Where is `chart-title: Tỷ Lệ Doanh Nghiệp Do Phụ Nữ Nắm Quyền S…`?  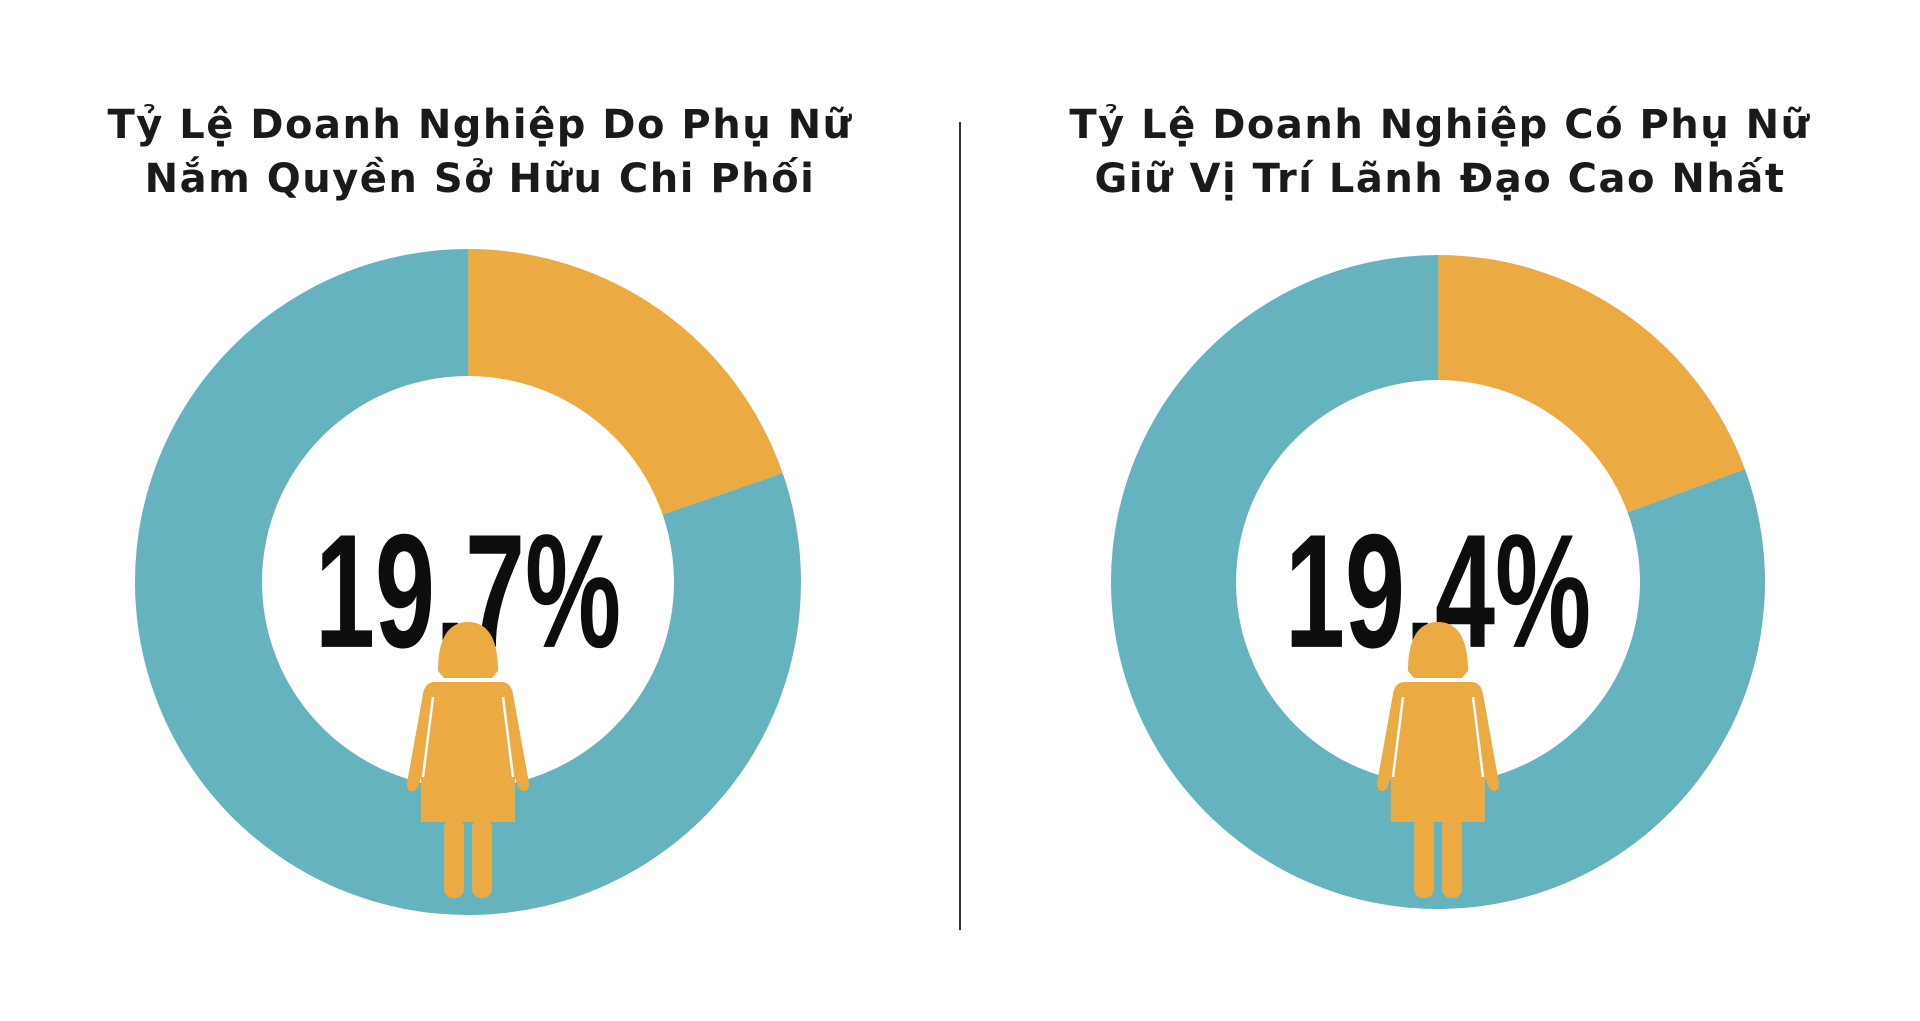
chart-title: Tỷ Lệ Doanh Nghiệp Do Phụ Nữ Nắm Quyền S… is located at coordinates (480, 152).